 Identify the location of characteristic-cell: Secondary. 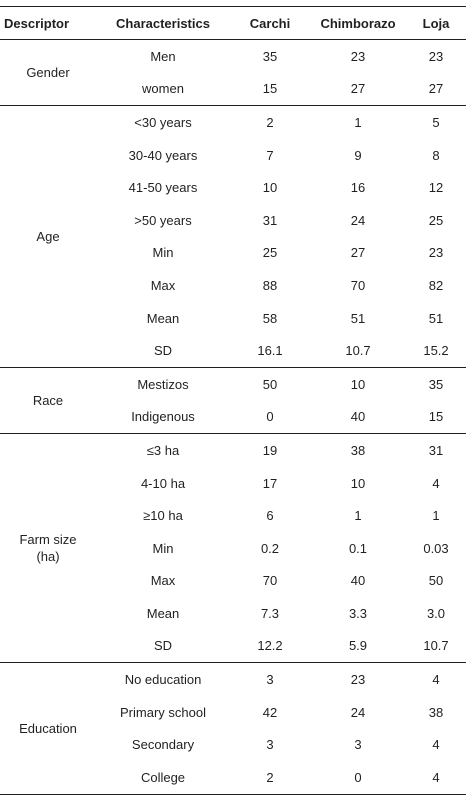
(163, 745).